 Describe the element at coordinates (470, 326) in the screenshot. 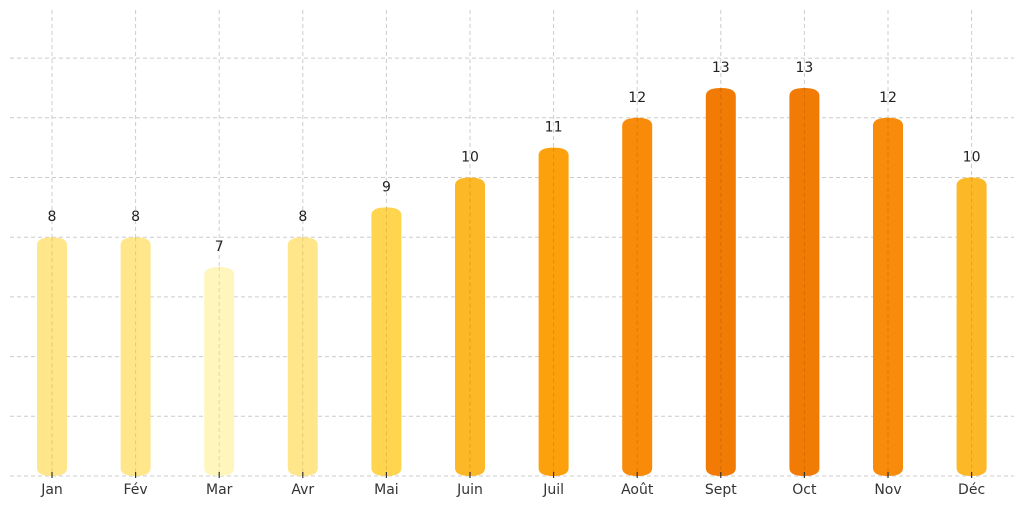

I see `bar-Juin` at that location.